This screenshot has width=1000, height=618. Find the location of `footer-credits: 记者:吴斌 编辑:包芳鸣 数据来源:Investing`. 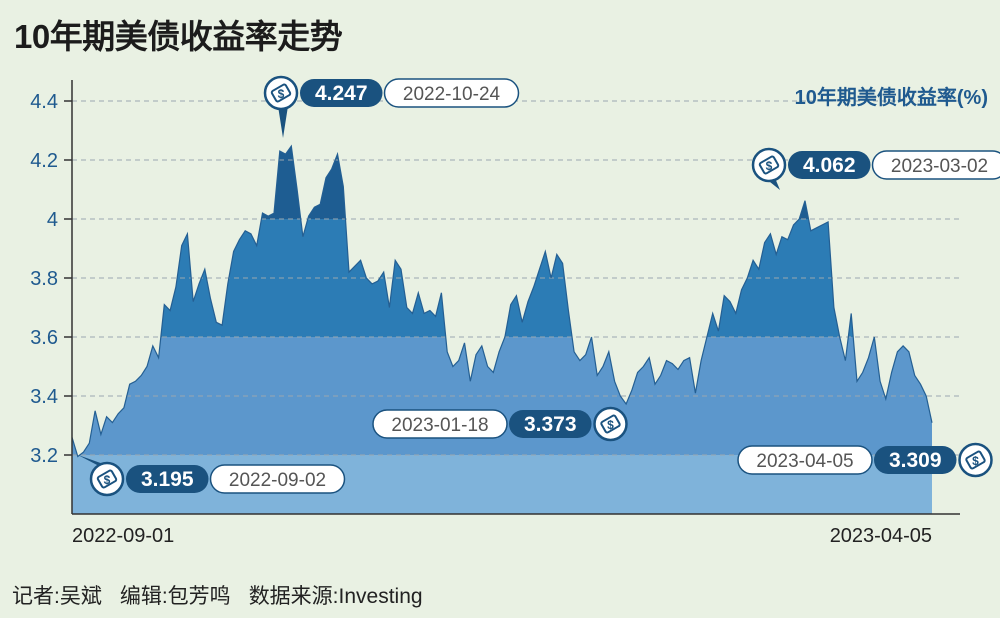

footer-credits: 记者:吴斌 编辑:包芳鸣 数据来源:Investing is located at coordinates (226, 595).